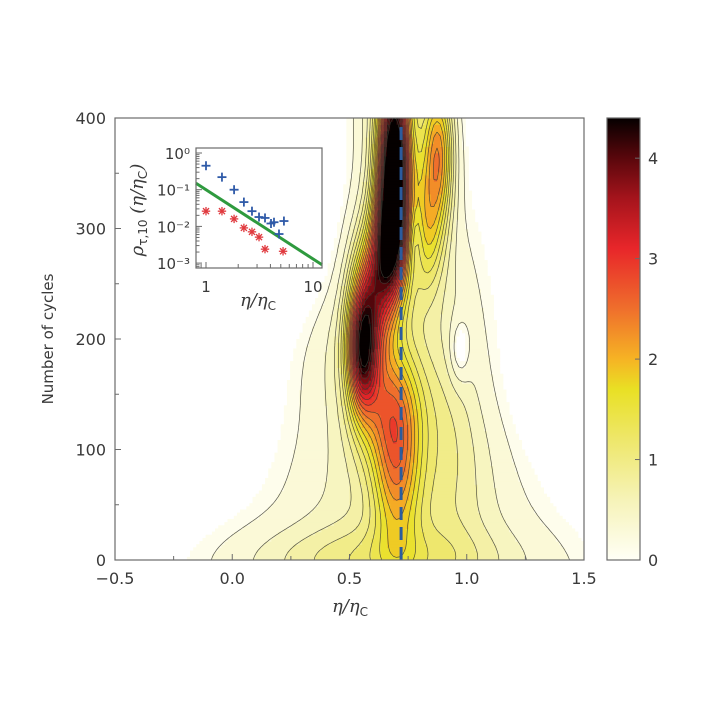 The image size is (720, 720). Describe the element at coordinates (173, 264) in the screenshot. I see `inset-y-tick-label: 10⁻³` at that location.